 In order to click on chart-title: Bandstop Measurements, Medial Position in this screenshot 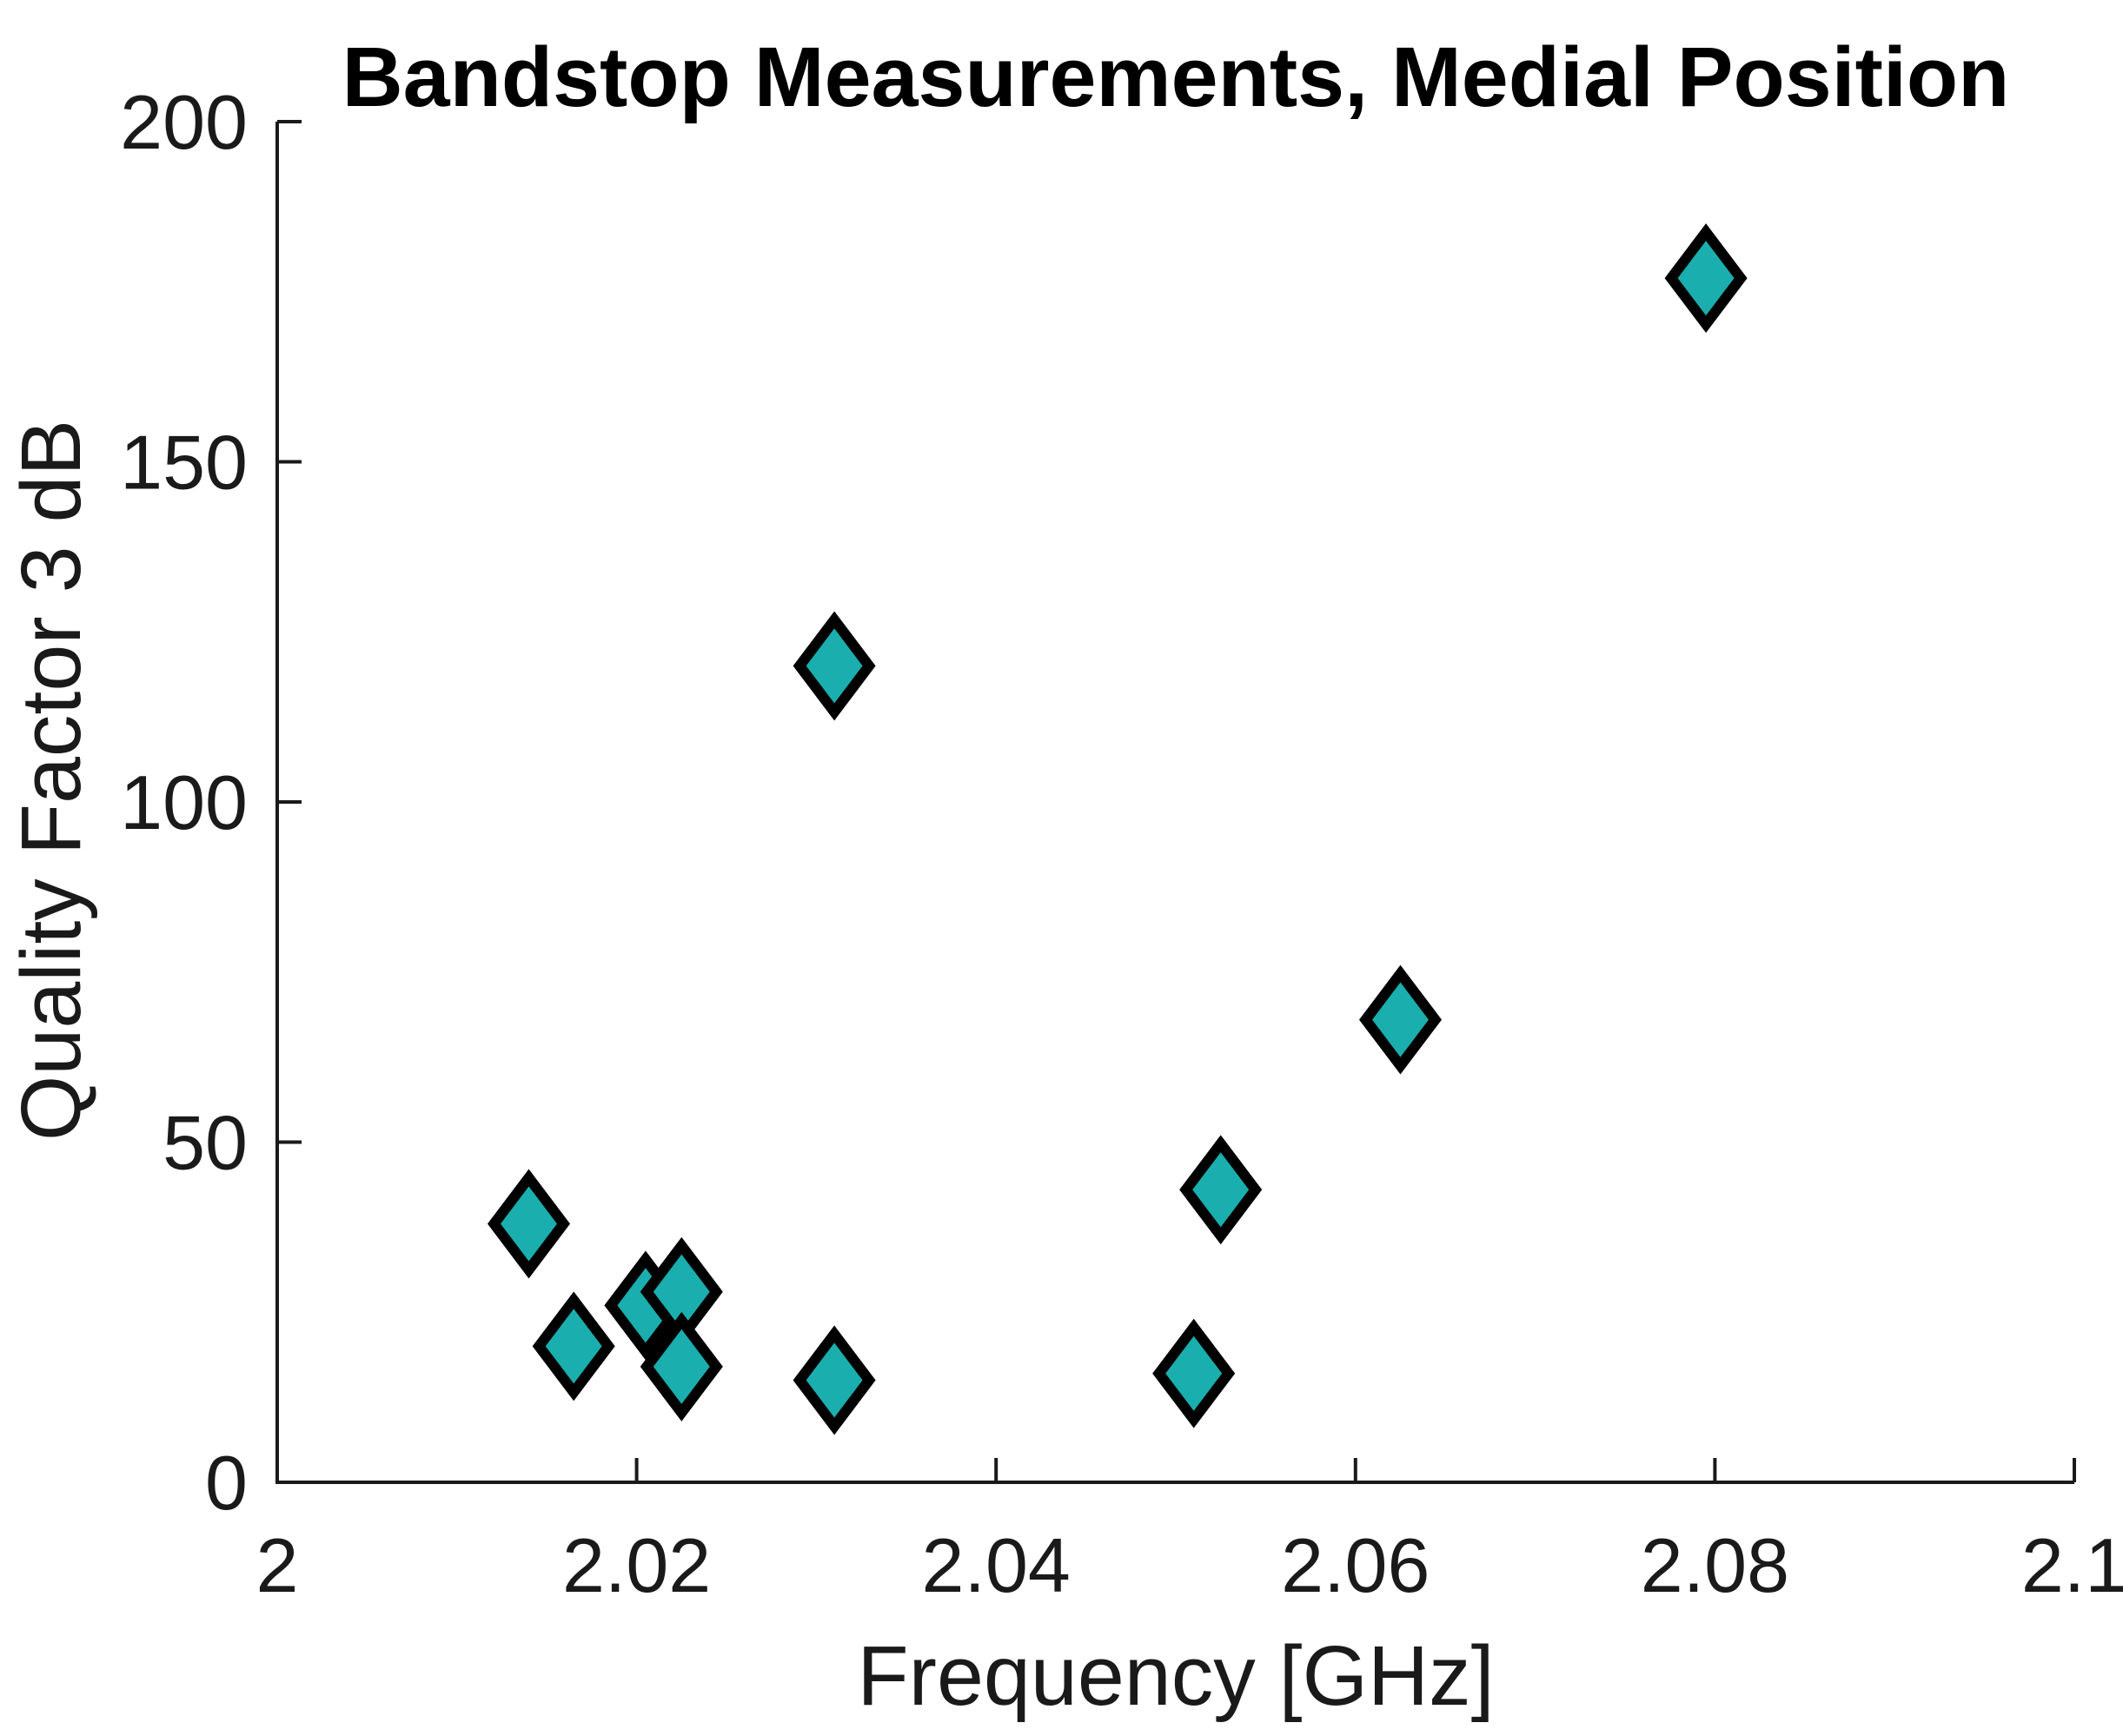, I will do `click(1176, 77)`.